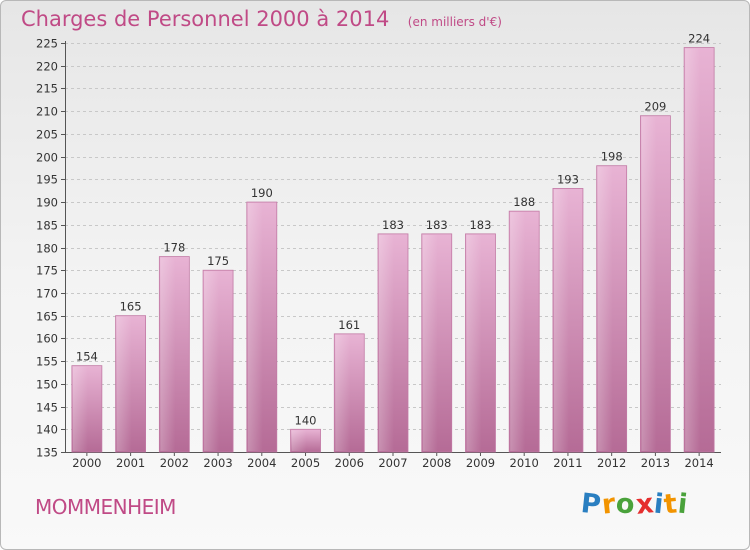  Describe the element at coordinates (47, 89) in the screenshot. I see `y-tick-label: 215` at that location.